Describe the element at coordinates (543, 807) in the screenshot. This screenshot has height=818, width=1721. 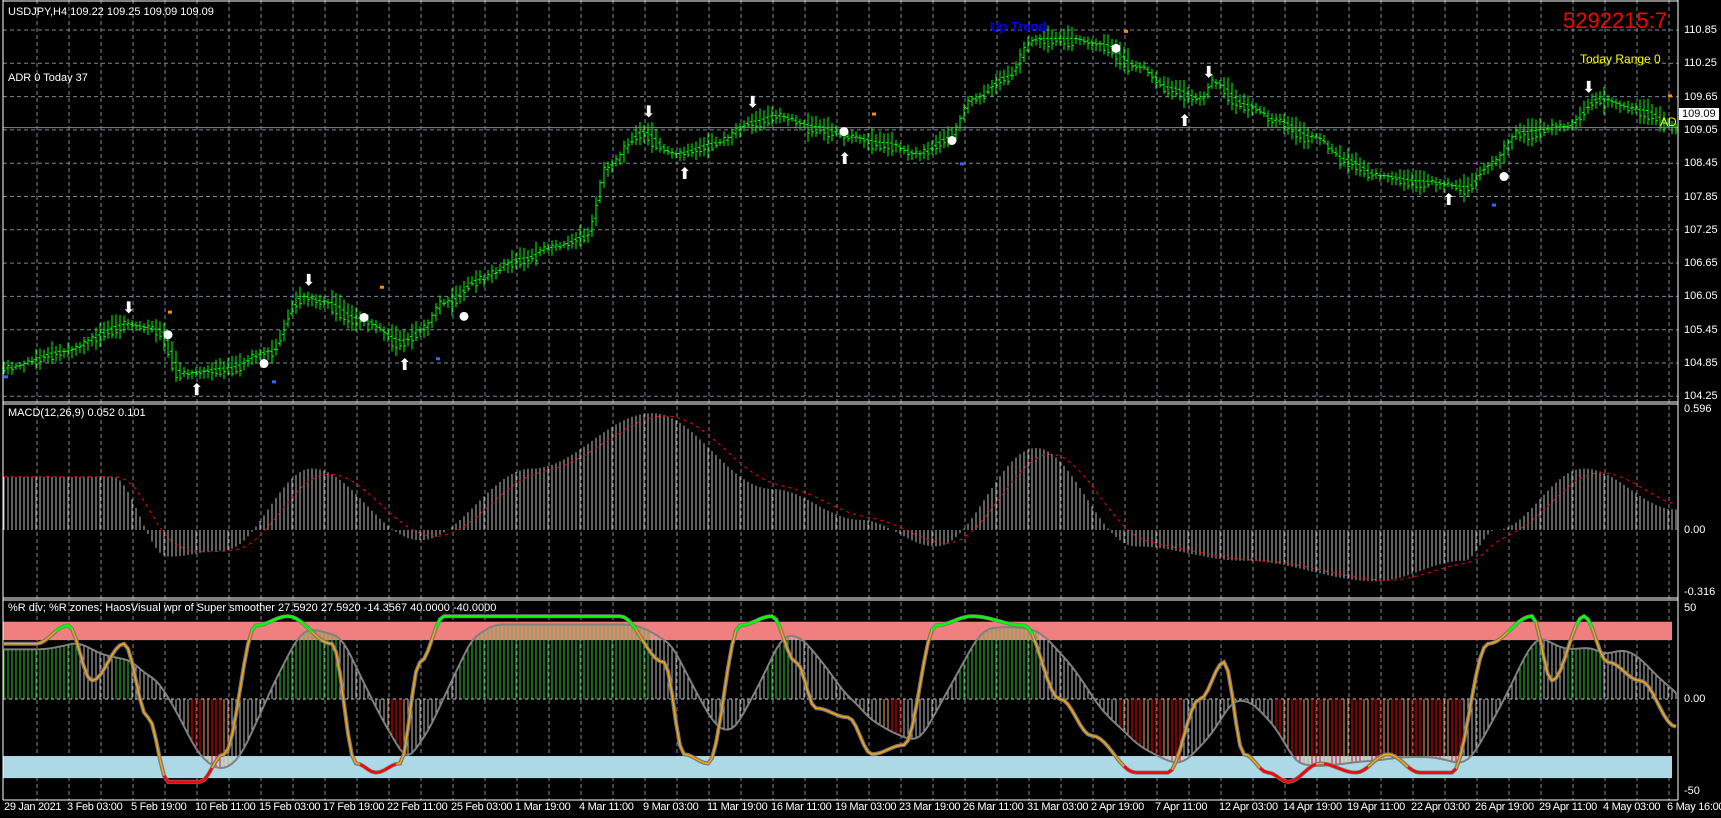
I see `time-tick-label: 1 Mar 19:00` at that location.